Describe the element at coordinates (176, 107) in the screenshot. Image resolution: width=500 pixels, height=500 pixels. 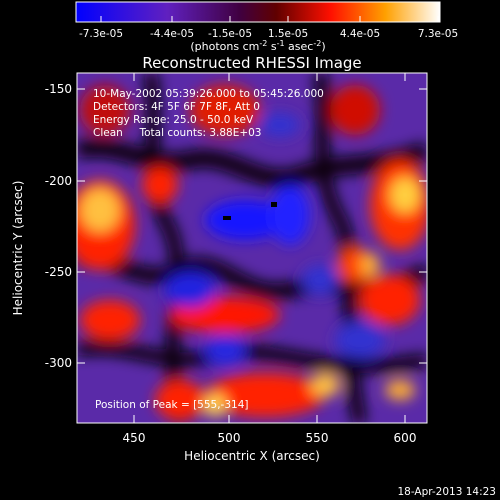
I see `info-line-detectors: Detectors: 4F 5F 6F 7F 8F, Att 0` at that location.